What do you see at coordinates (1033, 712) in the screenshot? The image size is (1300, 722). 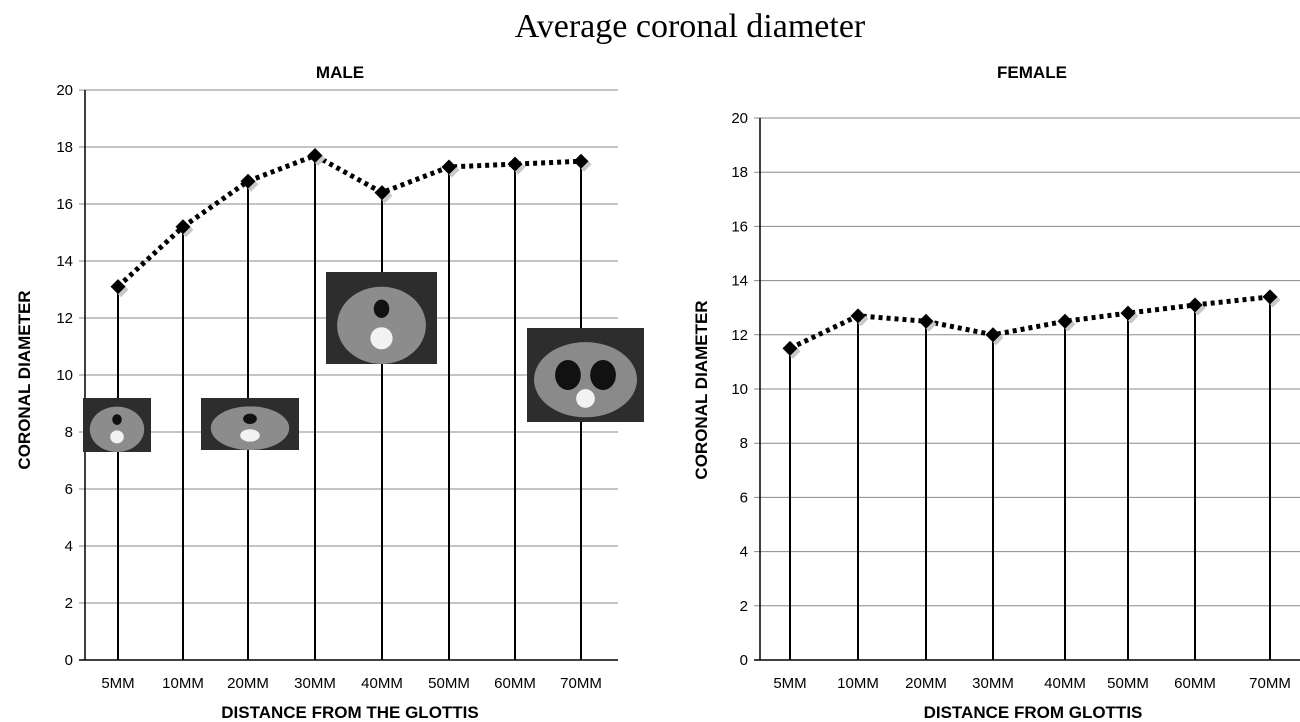 I see `x-axis-title: DISTANCE FROM GLOTTIS` at bounding box center [1033, 712].